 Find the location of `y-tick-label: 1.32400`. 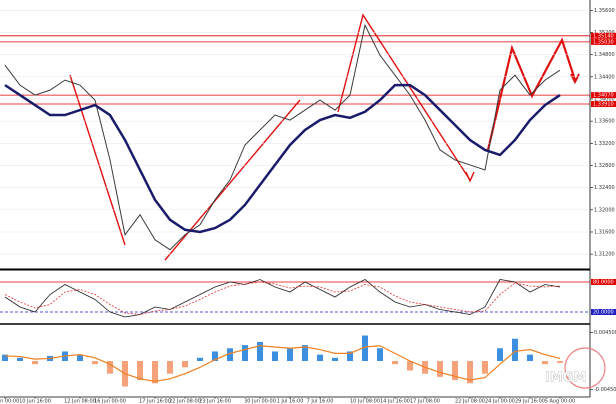

y-tick-label: 1.32400 is located at coordinates (604, 188).